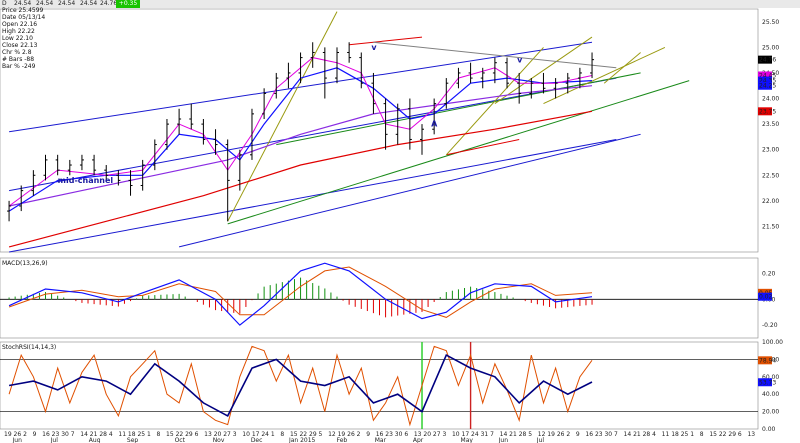 The width and height of the screenshot is (800, 443). I want to click on mid-channel-label: mid-channel, so click(86, 180).